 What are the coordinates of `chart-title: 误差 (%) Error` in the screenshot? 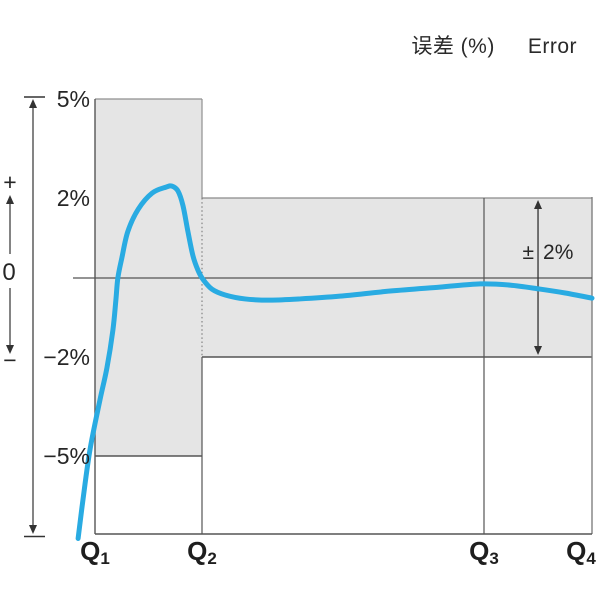 It's located at (494, 45).